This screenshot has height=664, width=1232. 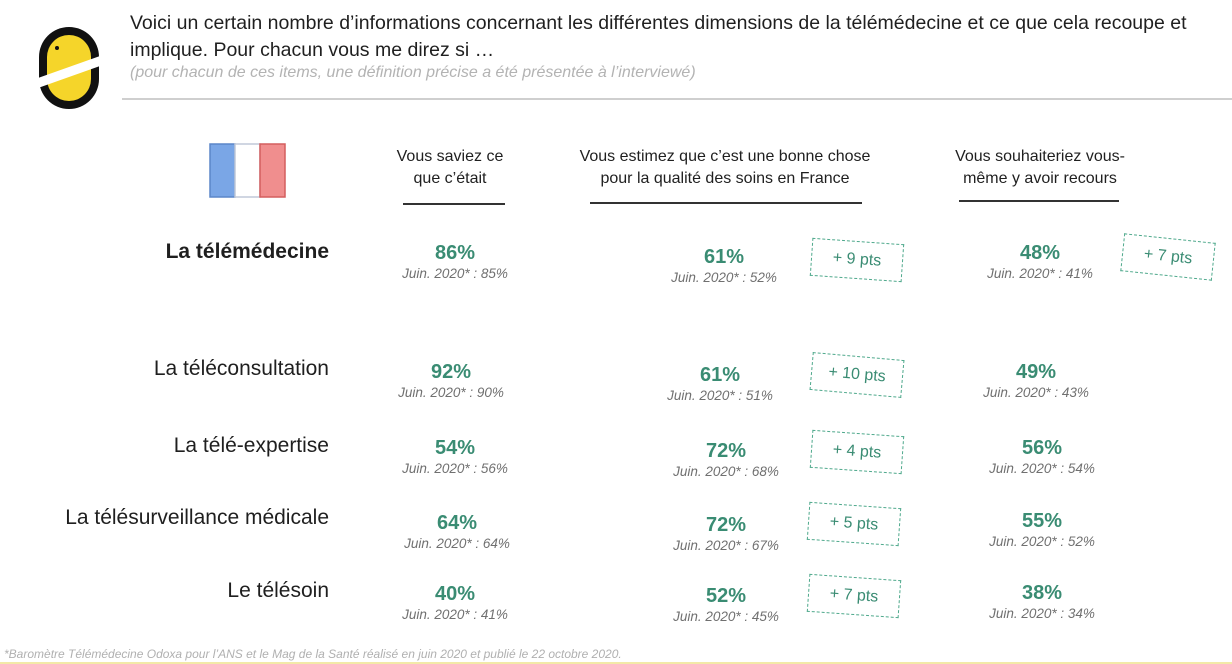 What do you see at coordinates (457, 523) in the screenshot?
I see `percentage-value: 64%` at bounding box center [457, 523].